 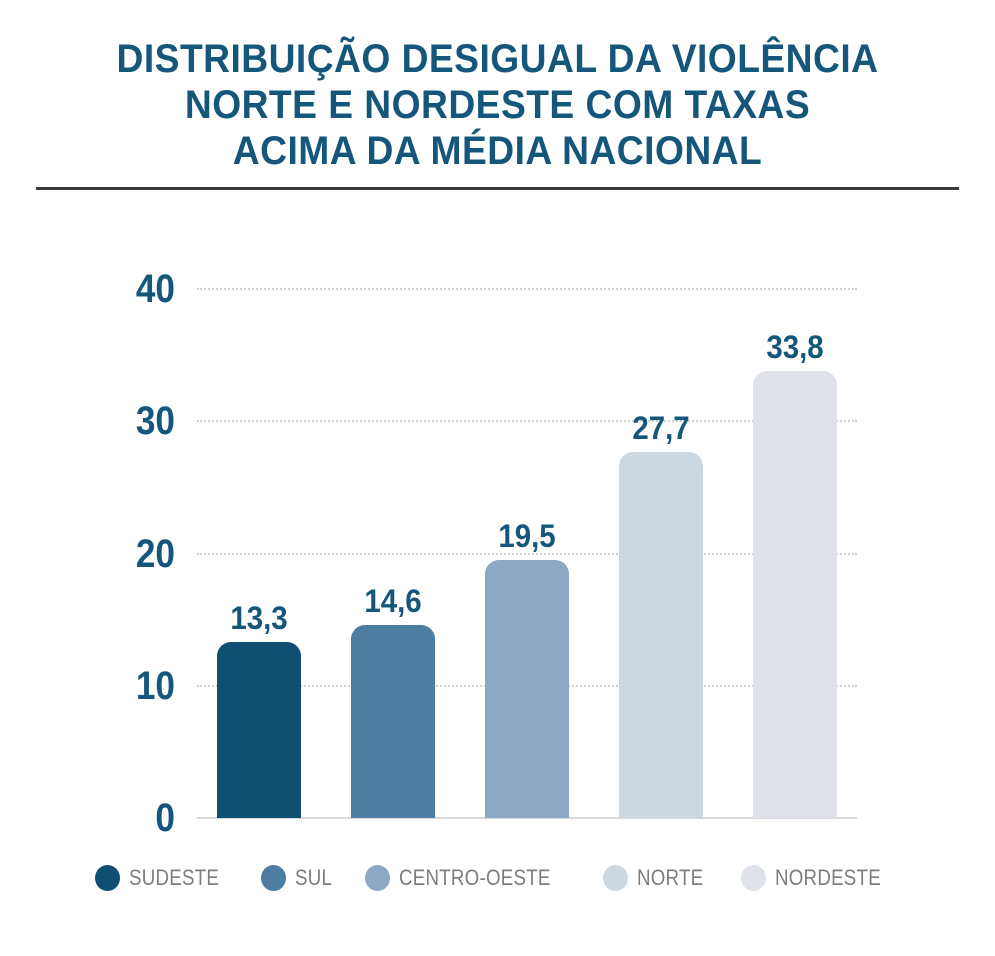 What do you see at coordinates (794, 346) in the screenshot?
I see `value-label-nordeste: 33,8` at bounding box center [794, 346].